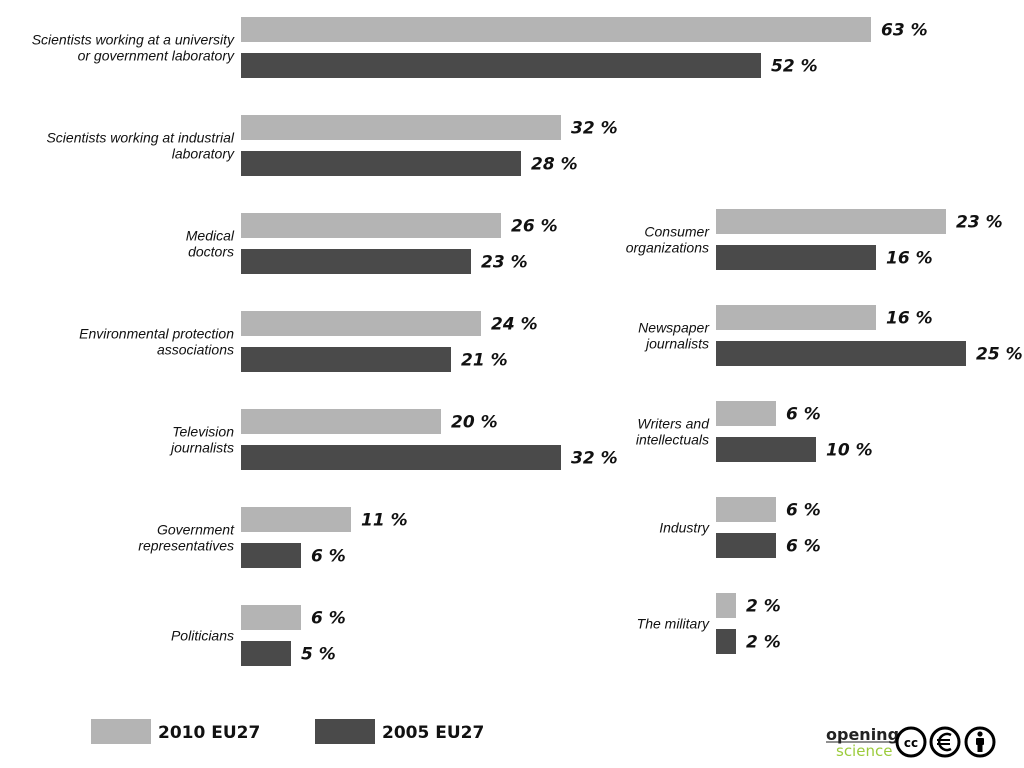 The image size is (1024, 768). I want to click on category-label-newspaper-journalists: Newspaper, so click(674, 328).